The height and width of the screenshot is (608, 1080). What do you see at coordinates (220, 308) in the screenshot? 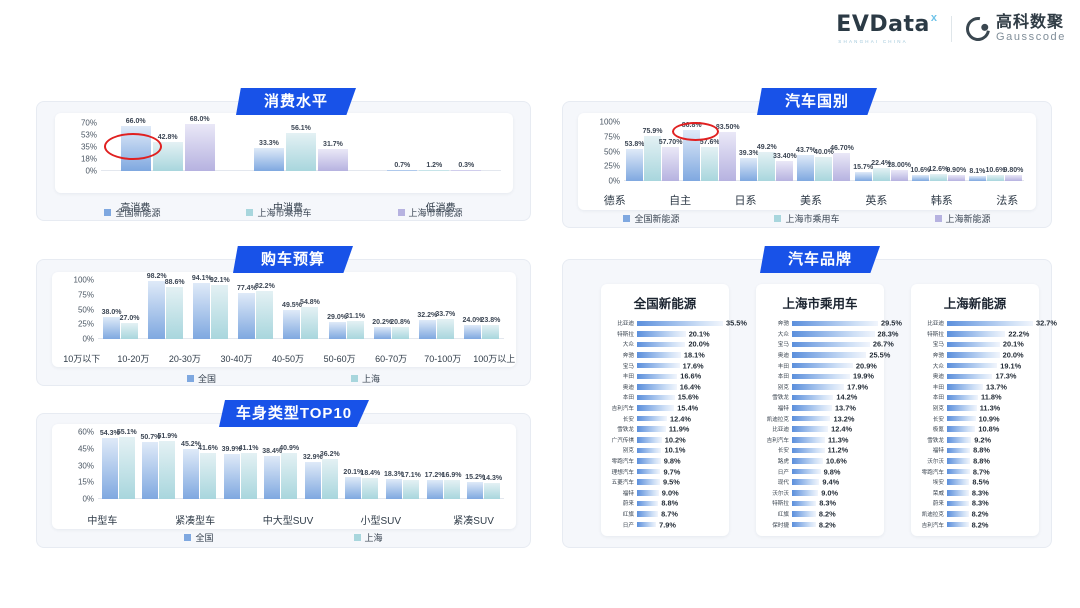
I see `bar: 92.1%` at bounding box center [220, 308].